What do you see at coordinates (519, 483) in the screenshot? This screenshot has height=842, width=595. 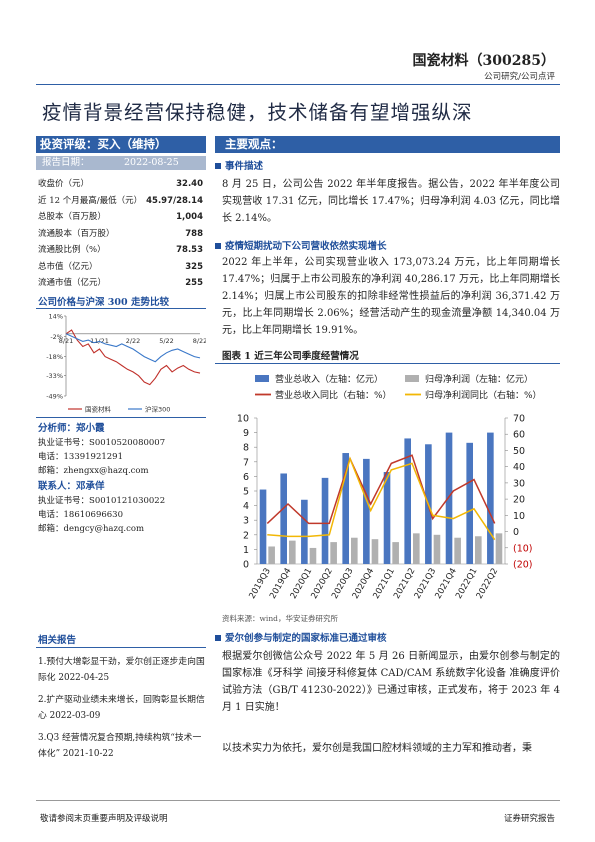 I see `y2-tick-label: 30` at bounding box center [519, 483].